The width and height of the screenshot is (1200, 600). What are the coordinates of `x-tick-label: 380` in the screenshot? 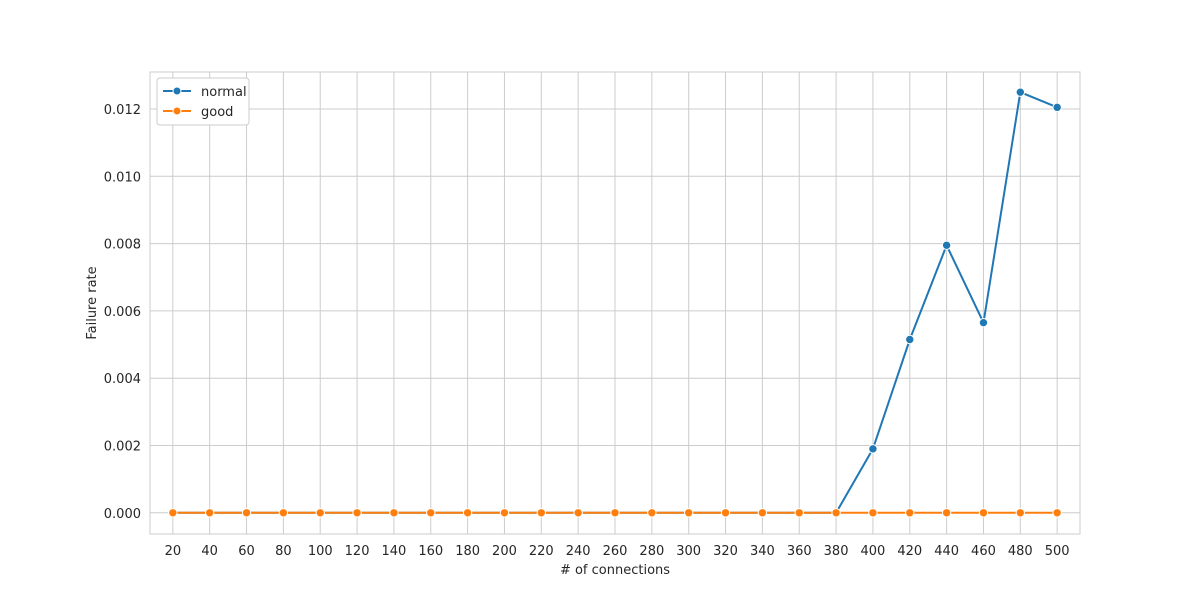 It's located at (836, 551).